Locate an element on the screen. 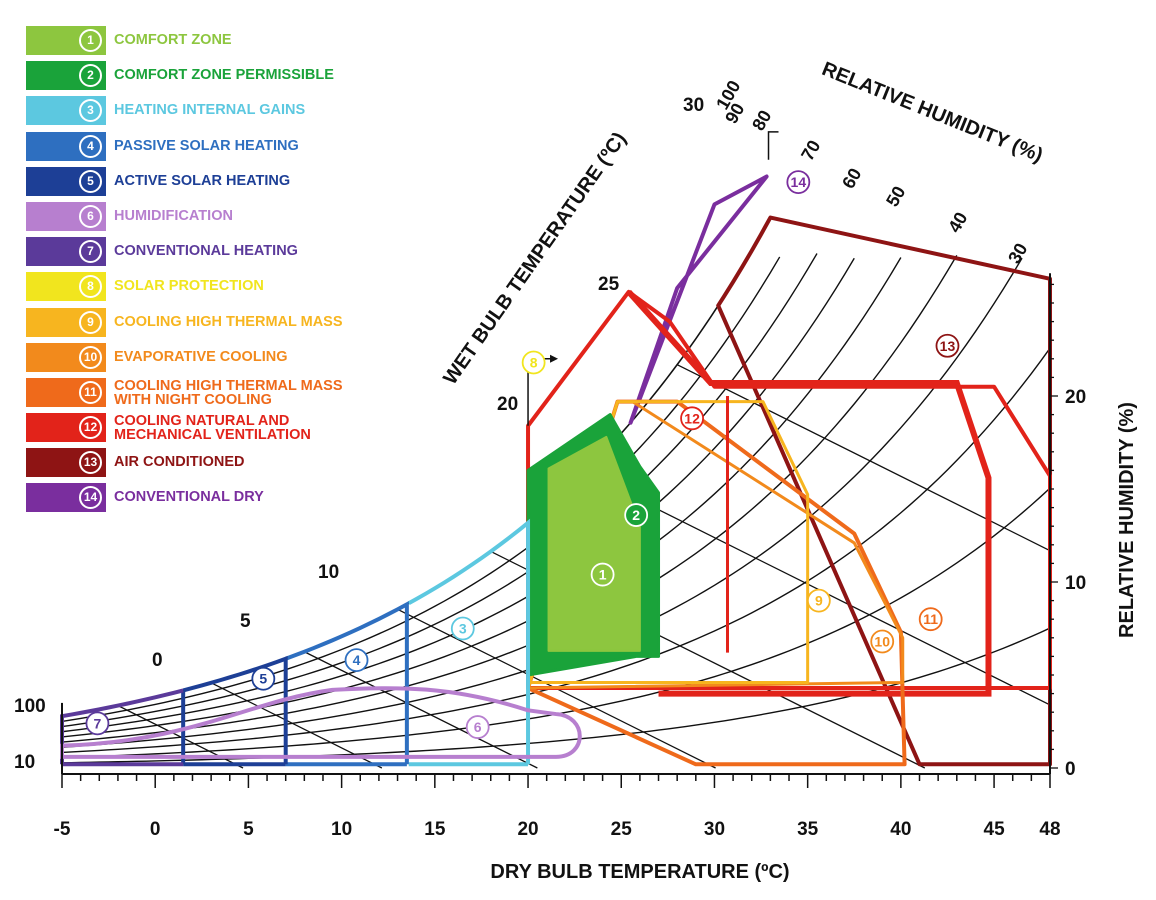 The image size is (1156, 900). zone-12-inner is located at coordinates (809, 493).